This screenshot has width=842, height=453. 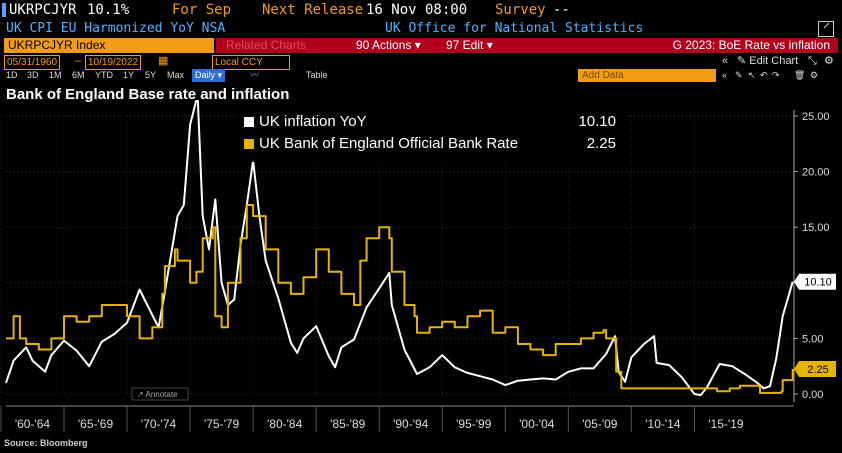 I want to click on survey-label: Survey, so click(x=520, y=10).